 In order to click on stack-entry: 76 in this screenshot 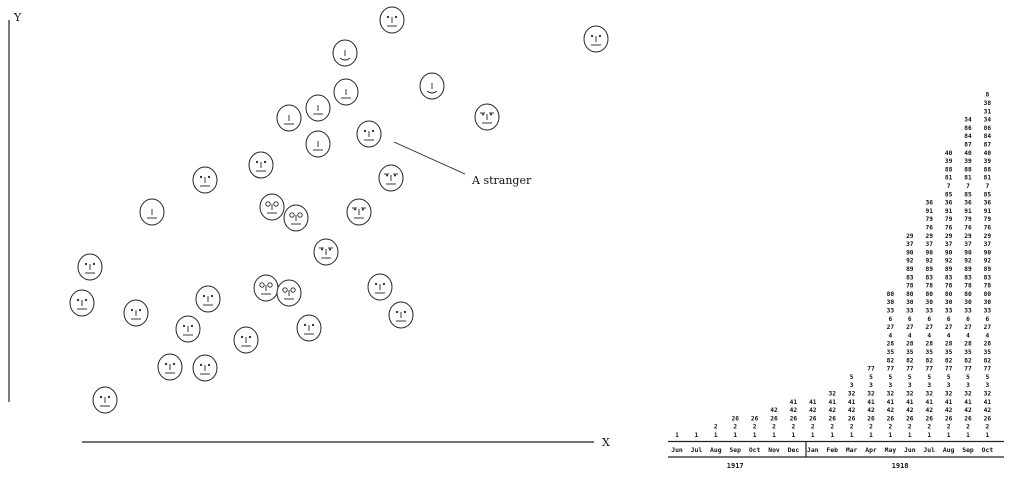, I will do `click(929, 228)`.